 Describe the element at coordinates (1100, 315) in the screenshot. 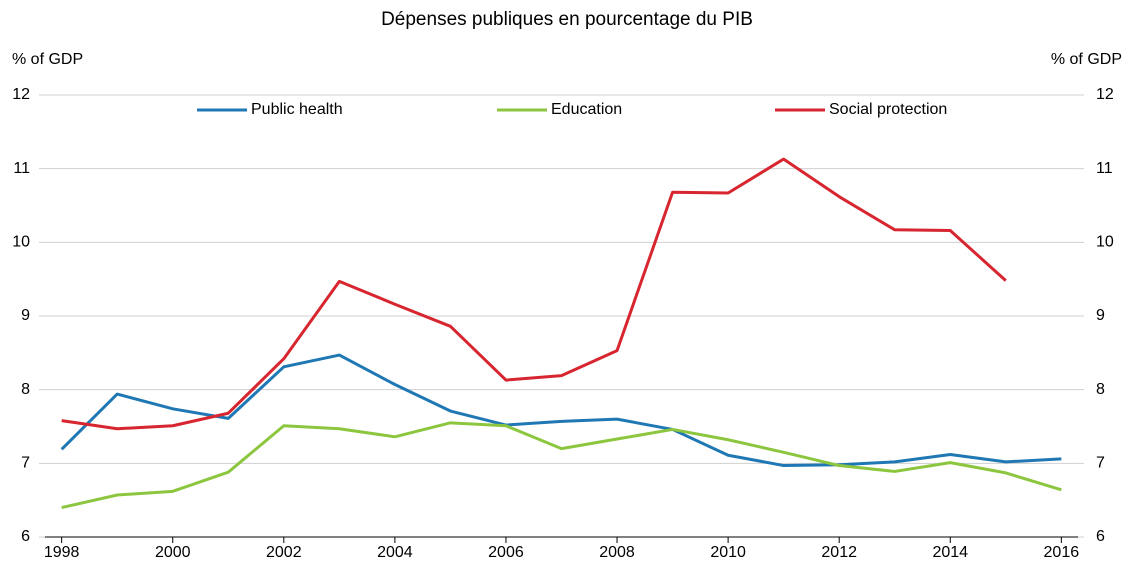

I see `y2-tick-label: 9` at that location.